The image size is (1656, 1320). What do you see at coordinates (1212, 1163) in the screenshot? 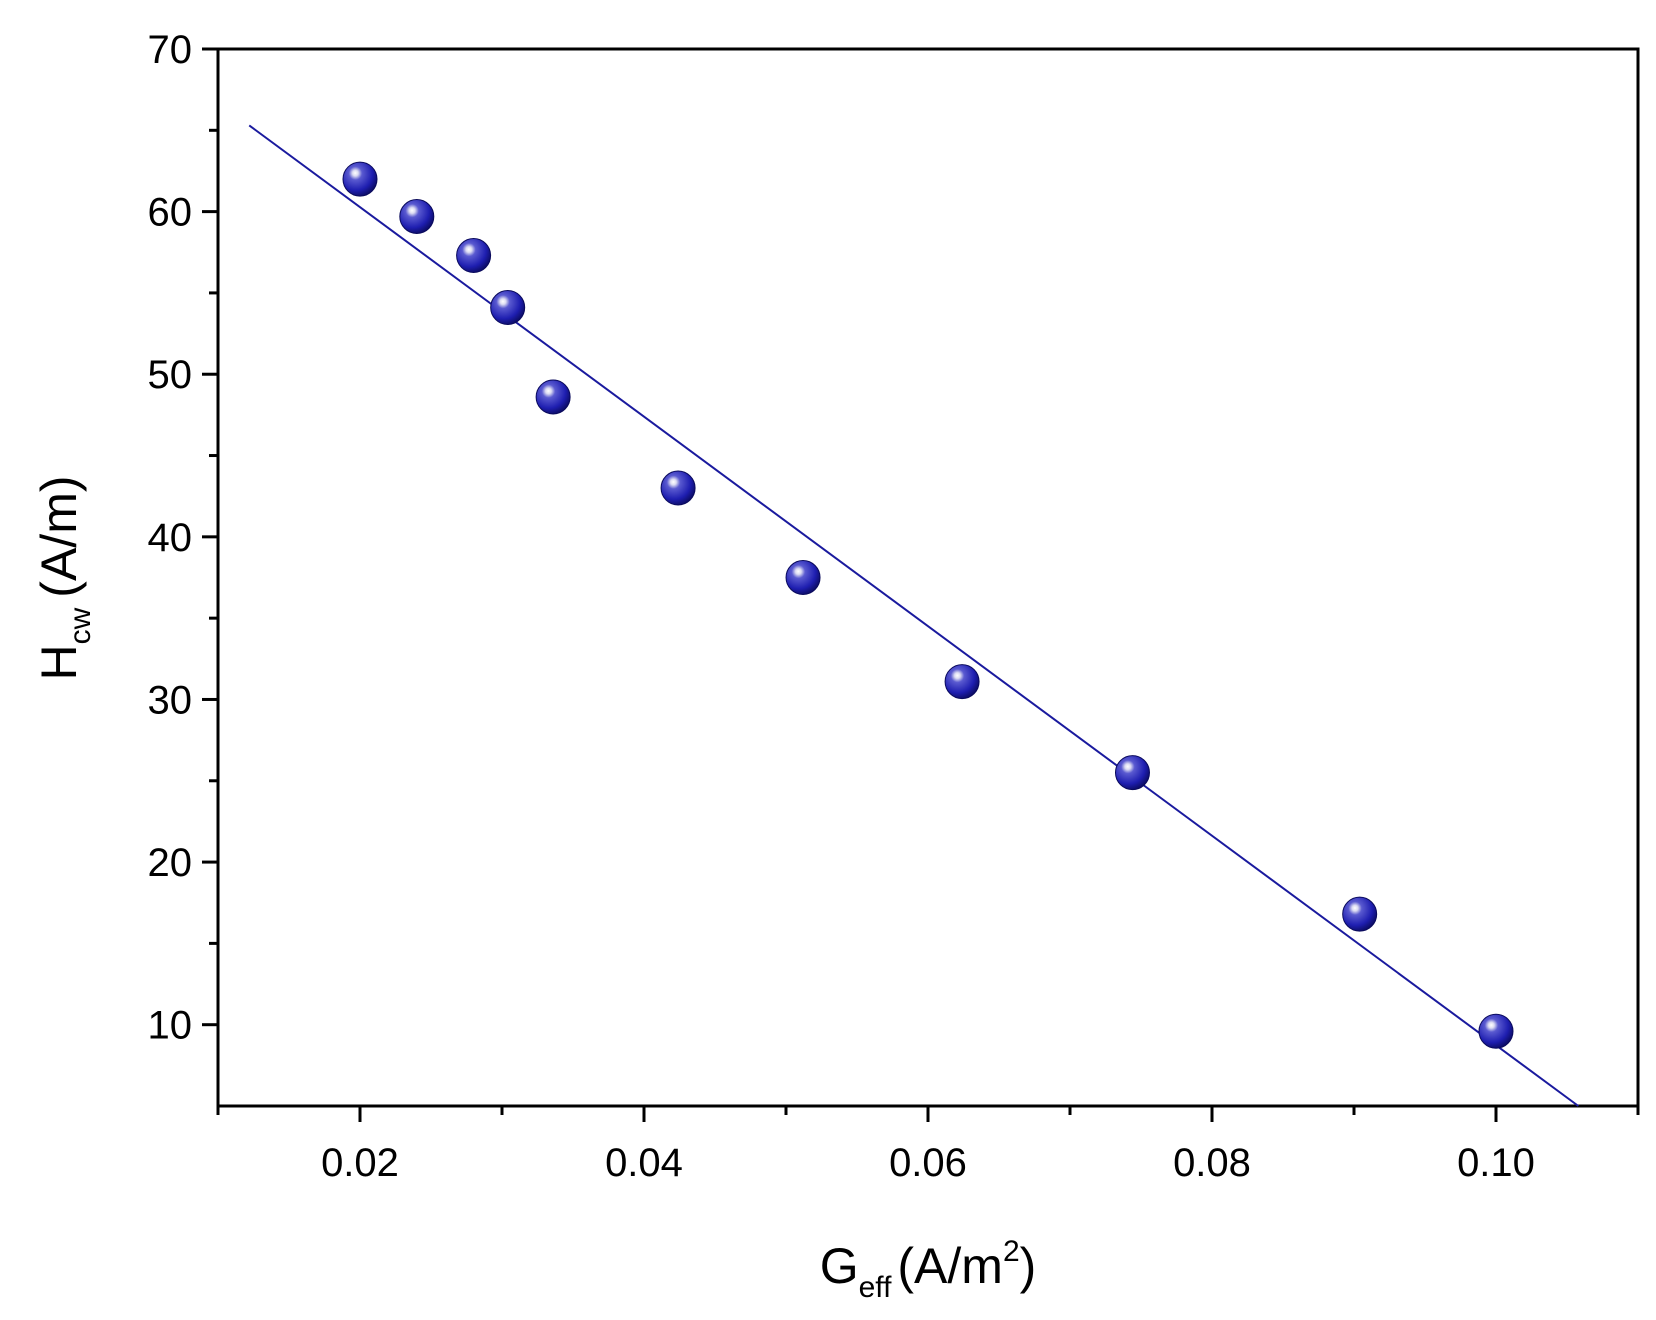
I see `x-tick-label: 0.08` at bounding box center [1212, 1163].